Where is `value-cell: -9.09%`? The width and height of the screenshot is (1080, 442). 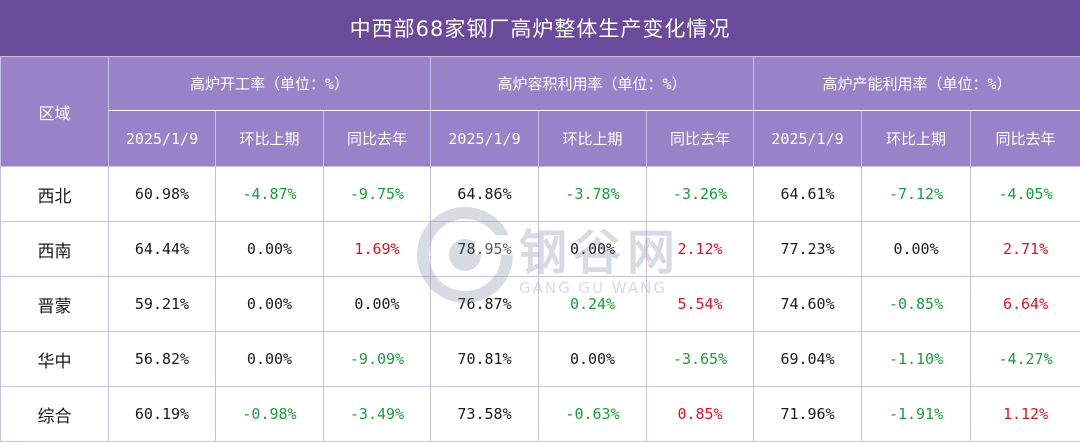 value-cell: -9.09% is located at coordinates (377, 359).